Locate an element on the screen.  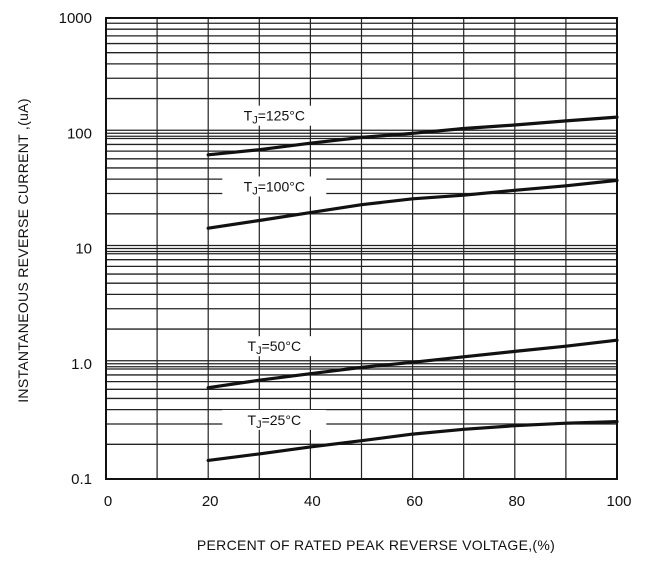
series-label-2: TJ=100°C is located at coordinates (274, 186).